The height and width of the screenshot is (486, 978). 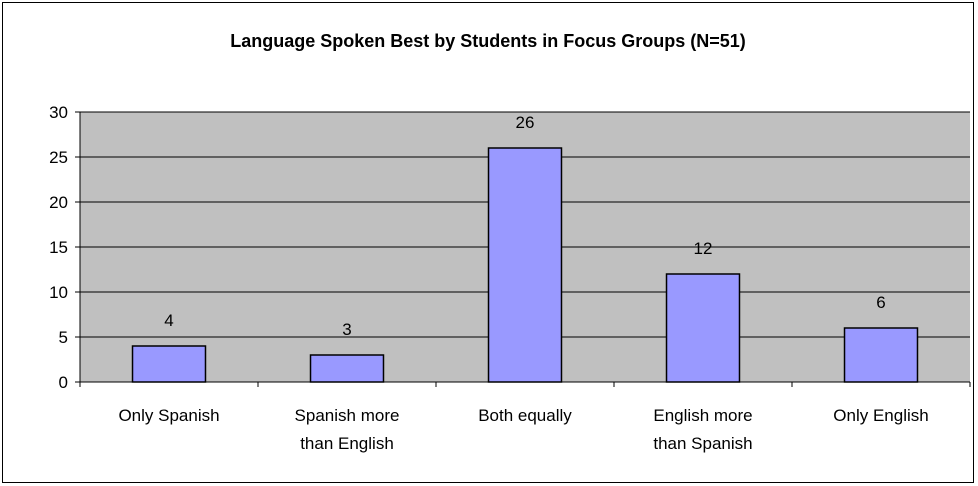 I want to click on x-tick-label-line: English more, so click(x=702, y=415).